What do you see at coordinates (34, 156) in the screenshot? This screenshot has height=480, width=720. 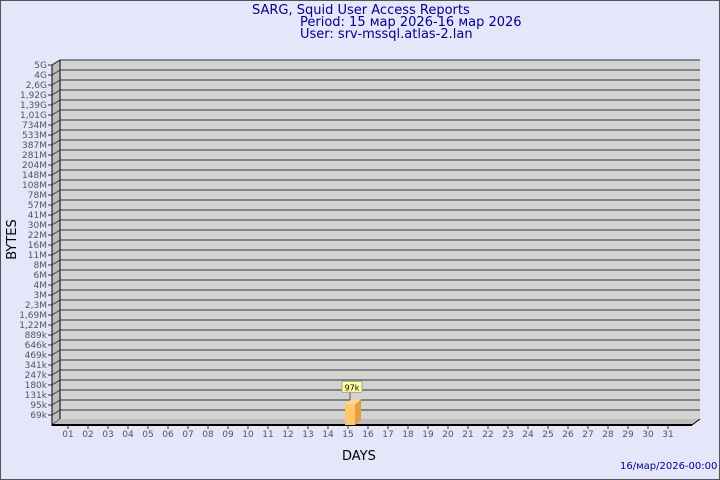 I see `y-tick-label: 281M` at bounding box center [34, 156].